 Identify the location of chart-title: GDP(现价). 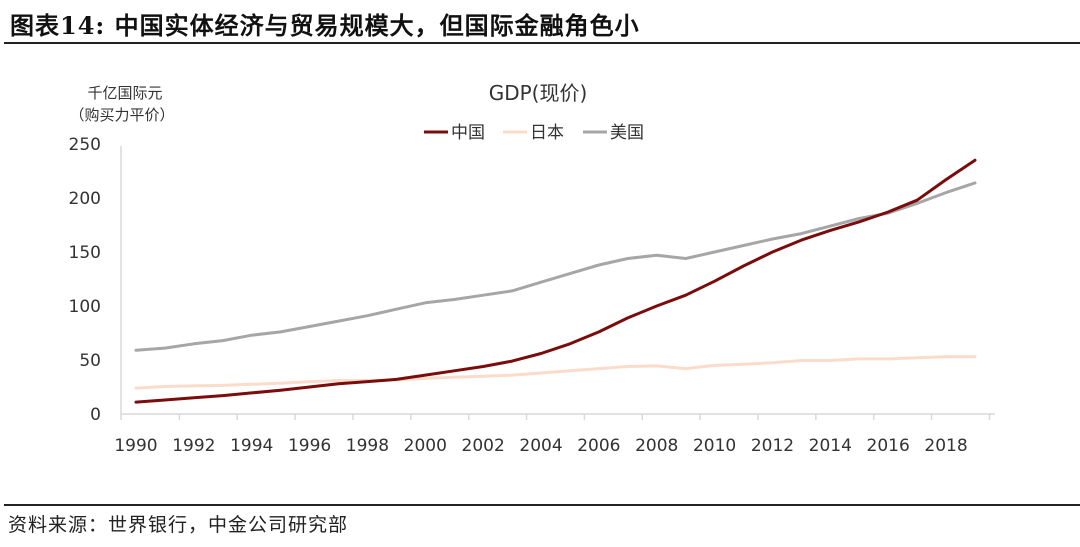
(538, 93).